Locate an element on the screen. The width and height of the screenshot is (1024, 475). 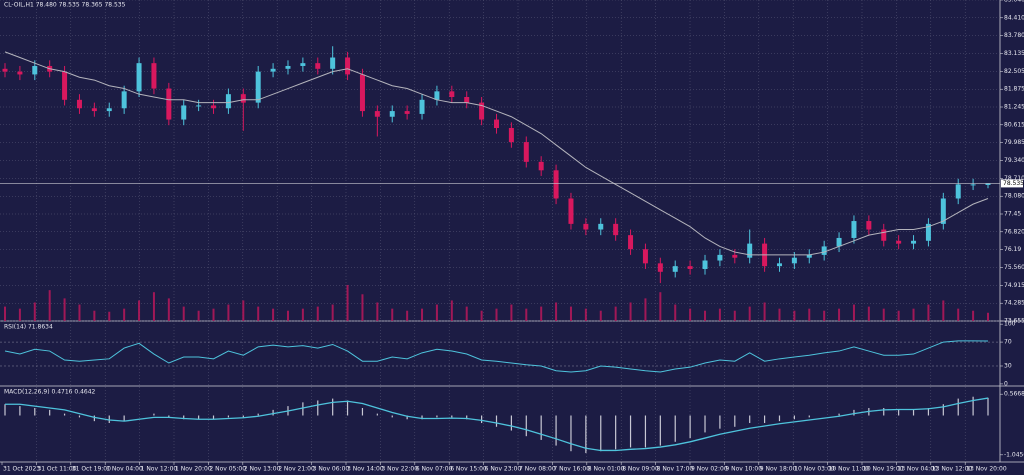
x-tick-label: 13 Nov 12:00 is located at coordinates (952, 469).